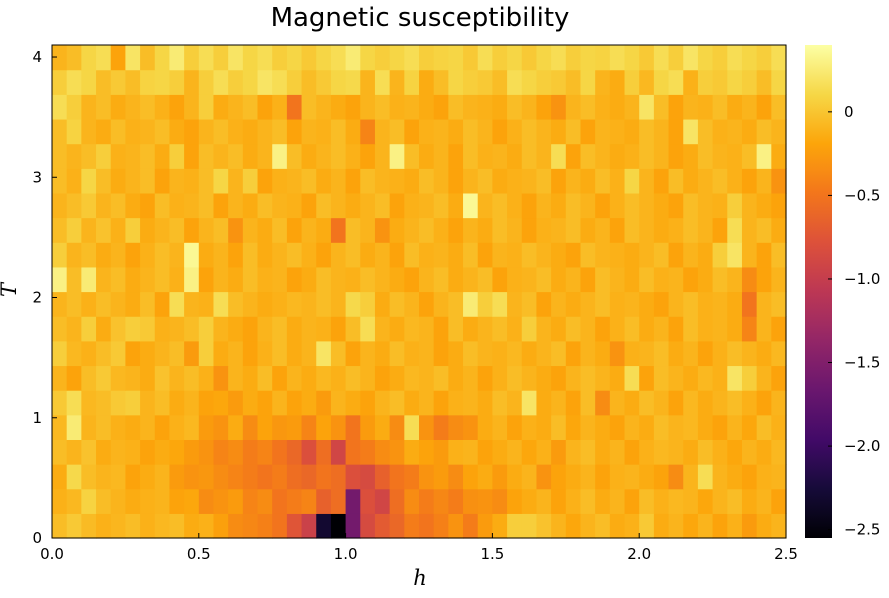 The height and width of the screenshot is (598, 889). What do you see at coordinates (862, 195) in the screenshot?
I see `colorbar-tick-label: −0.5` at bounding box center [862, 195].